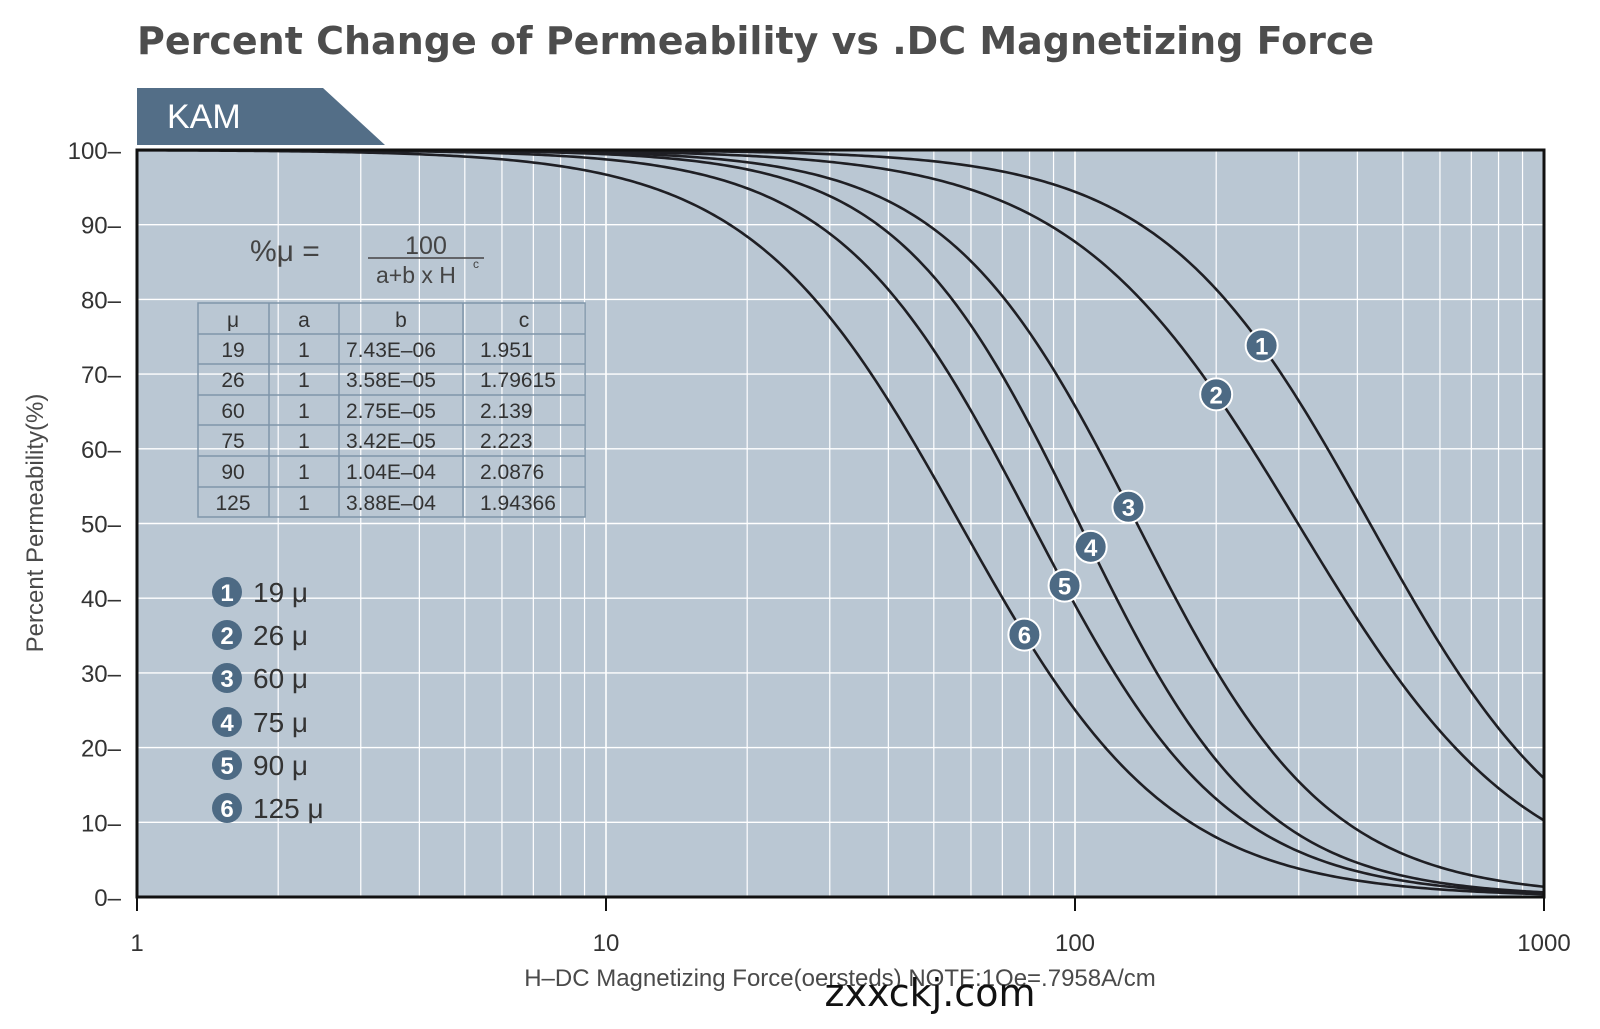 The width and height of the screenshot is (1600, 1029). I want to click on formula-lhs: %μ =, so click(285, 251).